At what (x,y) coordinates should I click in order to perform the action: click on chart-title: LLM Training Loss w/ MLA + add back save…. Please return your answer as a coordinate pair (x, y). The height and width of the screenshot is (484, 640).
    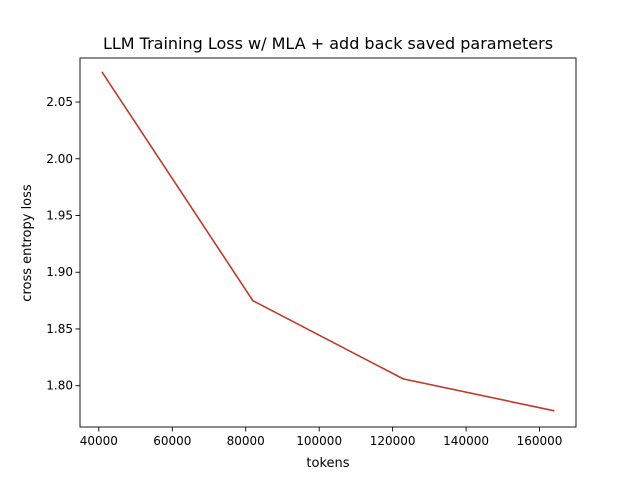
    Looking at the image, I should click on (328, 43).